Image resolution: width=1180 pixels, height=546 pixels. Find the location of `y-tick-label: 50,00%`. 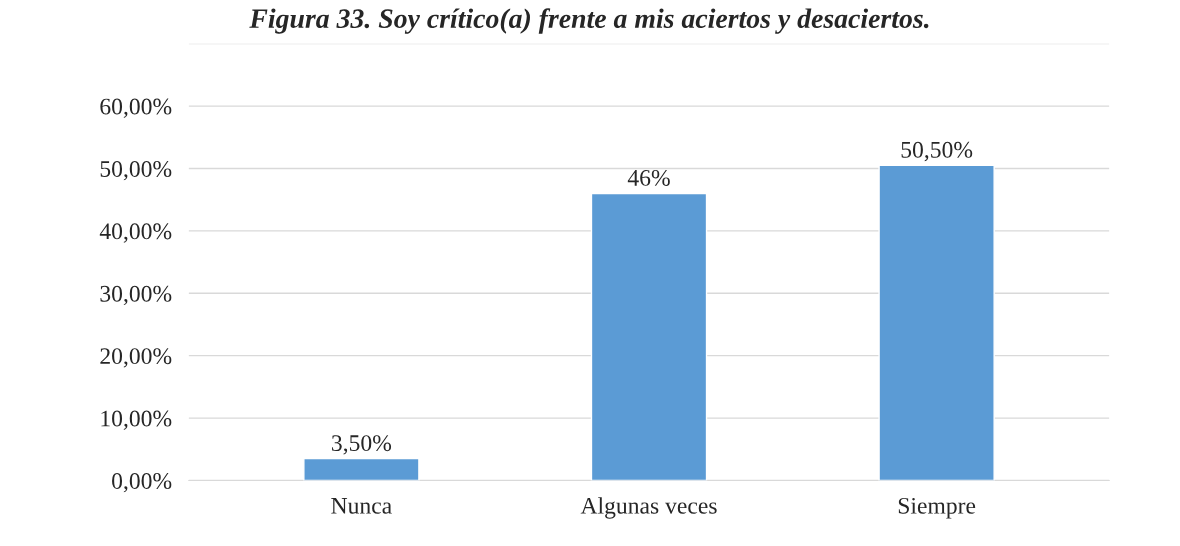

y-tick-label: 50,00% is located at coordinates (136, 170).